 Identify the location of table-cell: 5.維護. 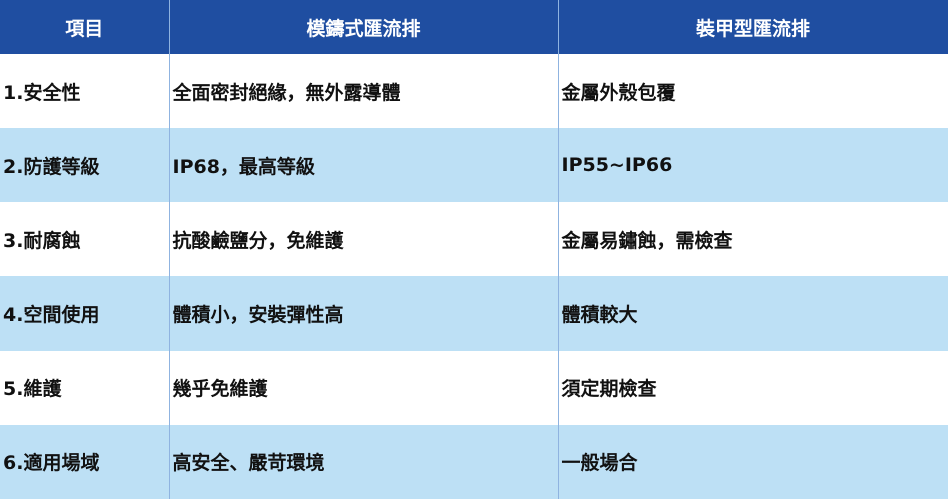
(85, 387).